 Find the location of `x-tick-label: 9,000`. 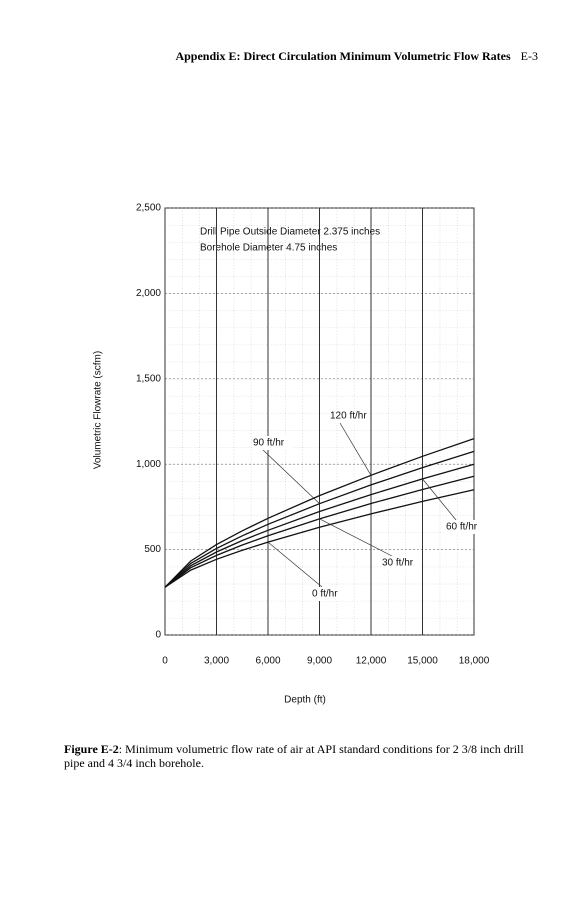

x-tick-label: 9,000 is located at coordinates (319, 661).